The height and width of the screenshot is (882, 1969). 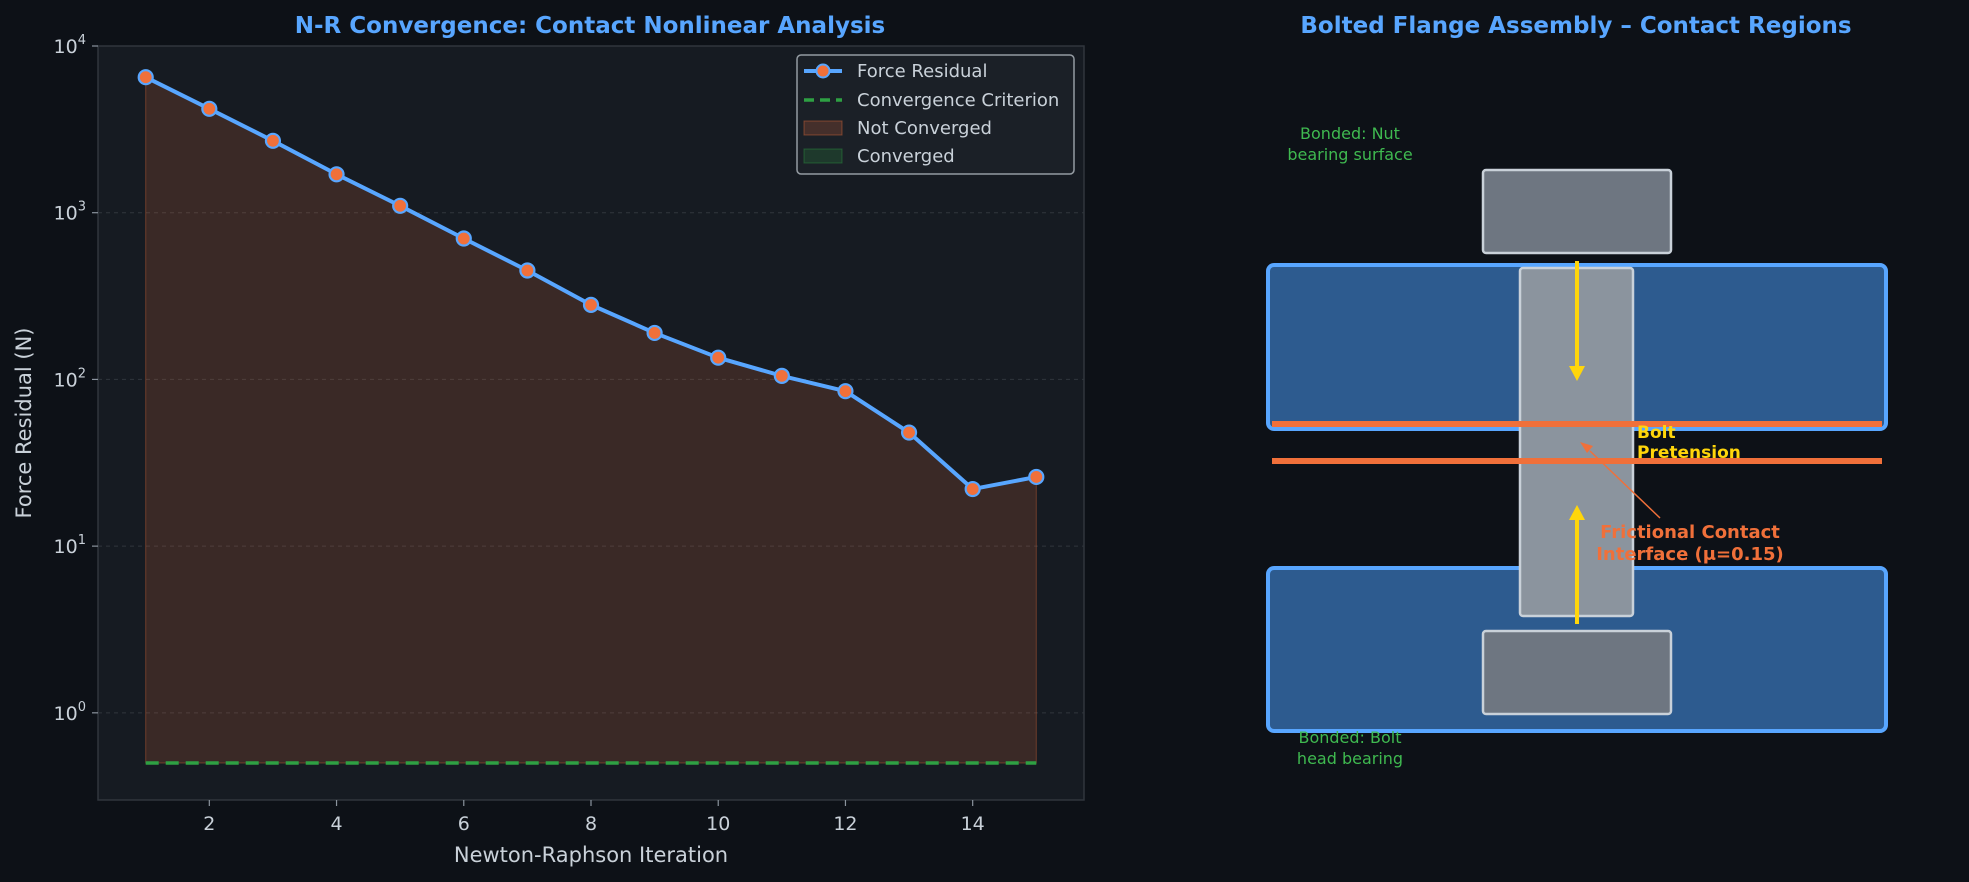 I want to click on frictional-contact-label-line2: Interface (μ=0.15), so click(x=1690, y=554).